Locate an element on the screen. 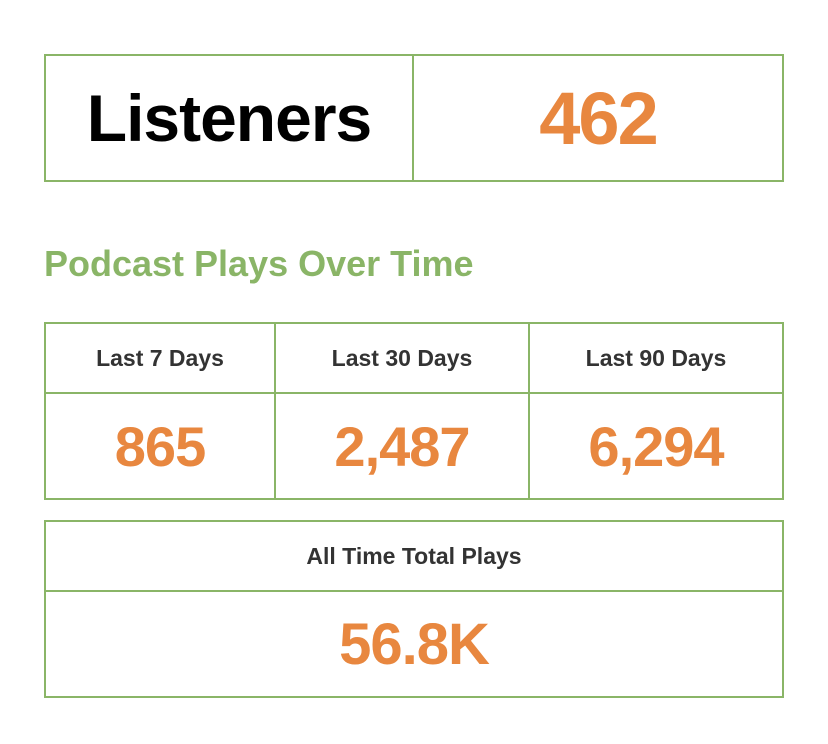 The height and width of the screenshot is (744, 828). period-value: 2,487 is located at coordinates (402, 446).